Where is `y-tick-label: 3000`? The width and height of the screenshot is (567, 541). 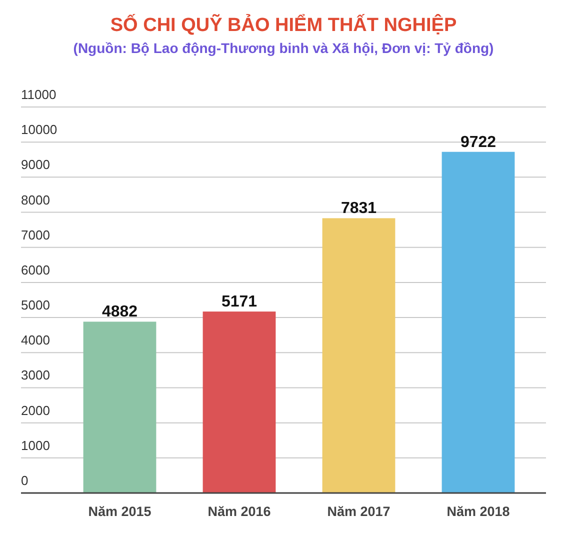 y-tick-label: 3000 is located at coordinates (35, 375).